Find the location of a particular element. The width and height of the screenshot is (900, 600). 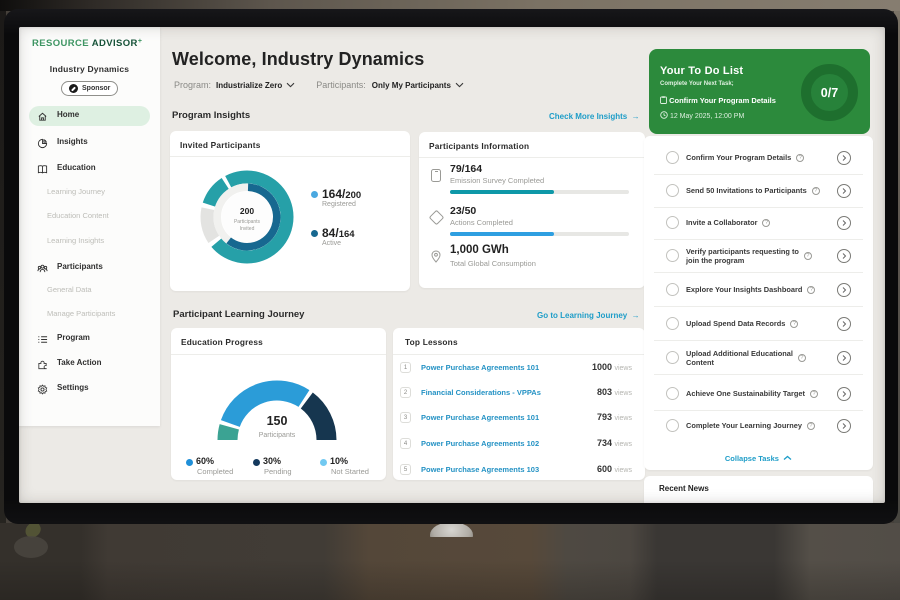

svg-text: Participants is located at coordinates (247, 222).